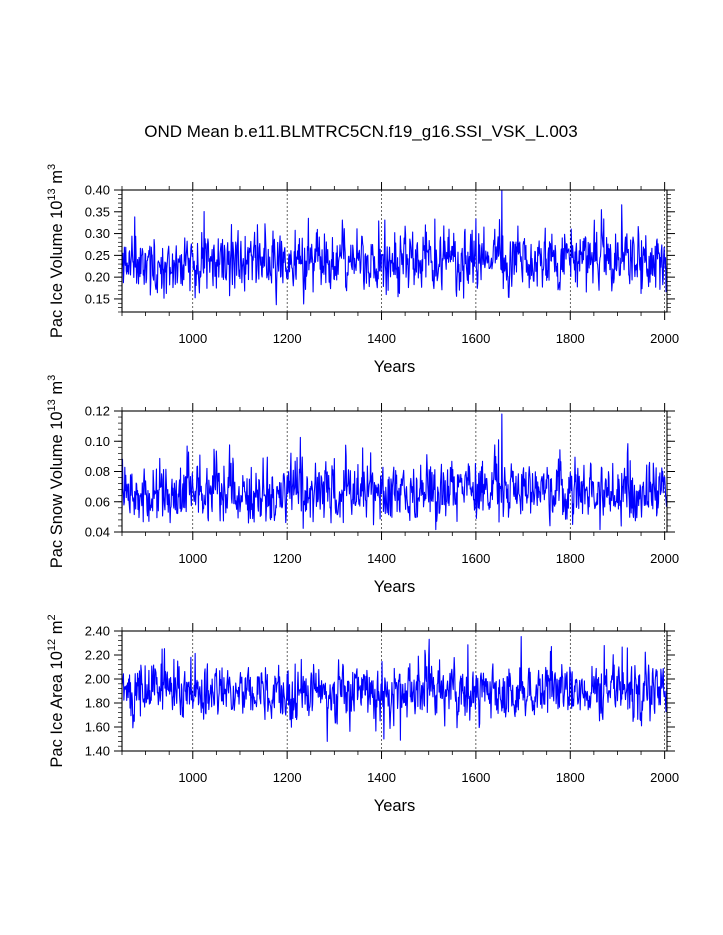 Image resolution: width=723 pixels, height=935 pixels. I want to click on y-axis-title: Pac Snow Volume 1013 m3, so click(56, 472).